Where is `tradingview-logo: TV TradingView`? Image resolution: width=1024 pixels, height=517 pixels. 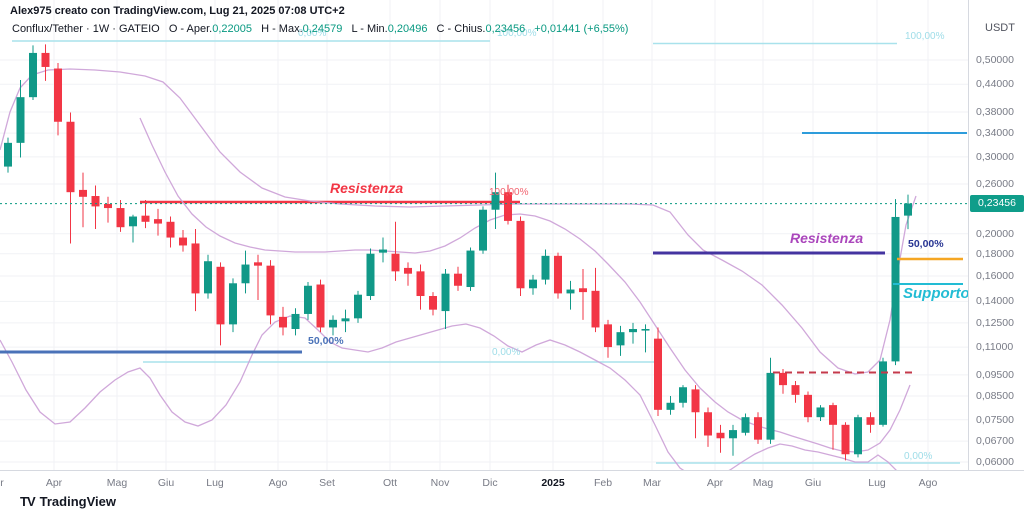
tradingview-logo: TV TradingView is located at coordinates (68, 501).